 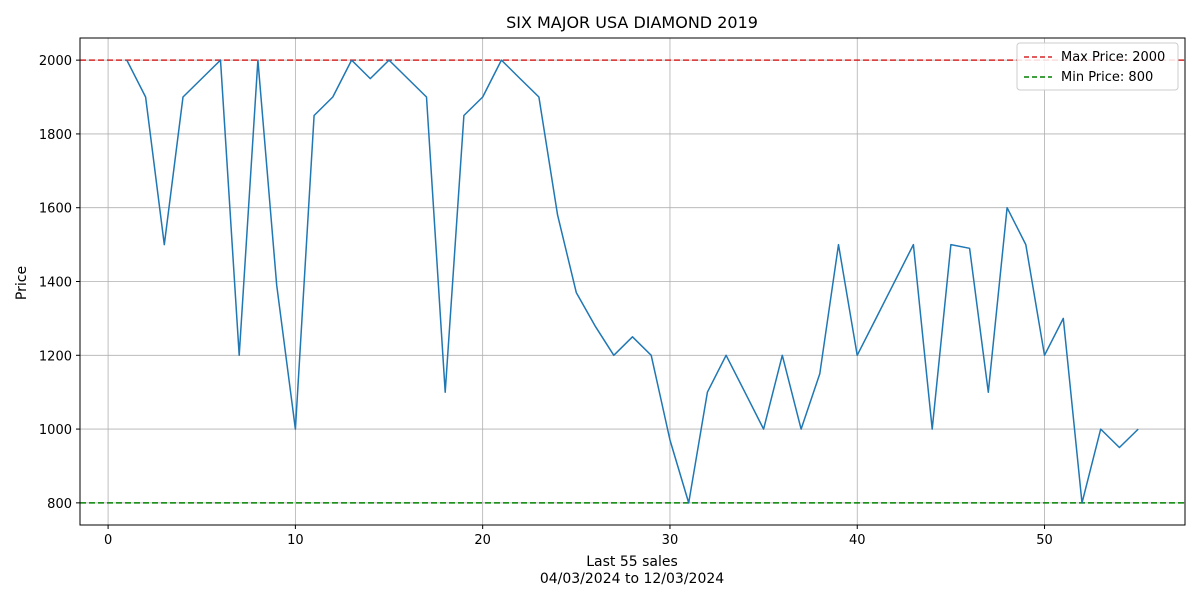 What do you see at coordinates (1107, 77) in the screenshot?
I see `legend-min-label: Min Price: 800` at bounding box center [1107, 77].